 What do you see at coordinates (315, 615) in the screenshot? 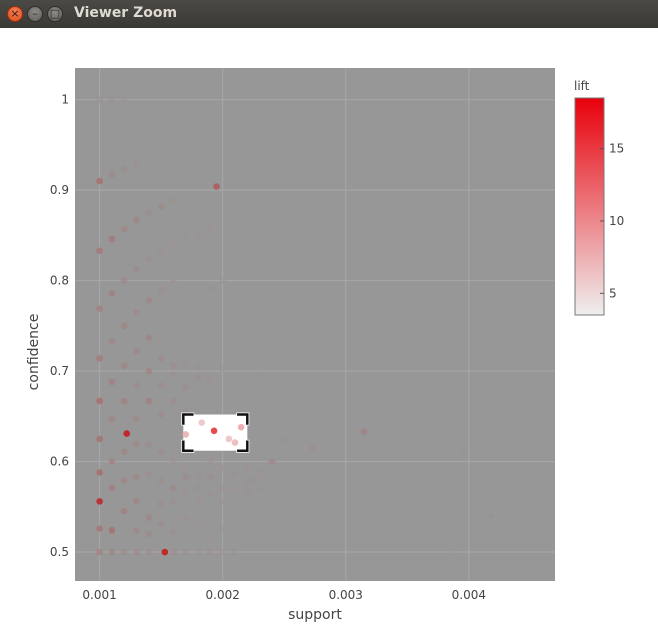
I see `x-axis-label: support` at bounding box center [315, 615].